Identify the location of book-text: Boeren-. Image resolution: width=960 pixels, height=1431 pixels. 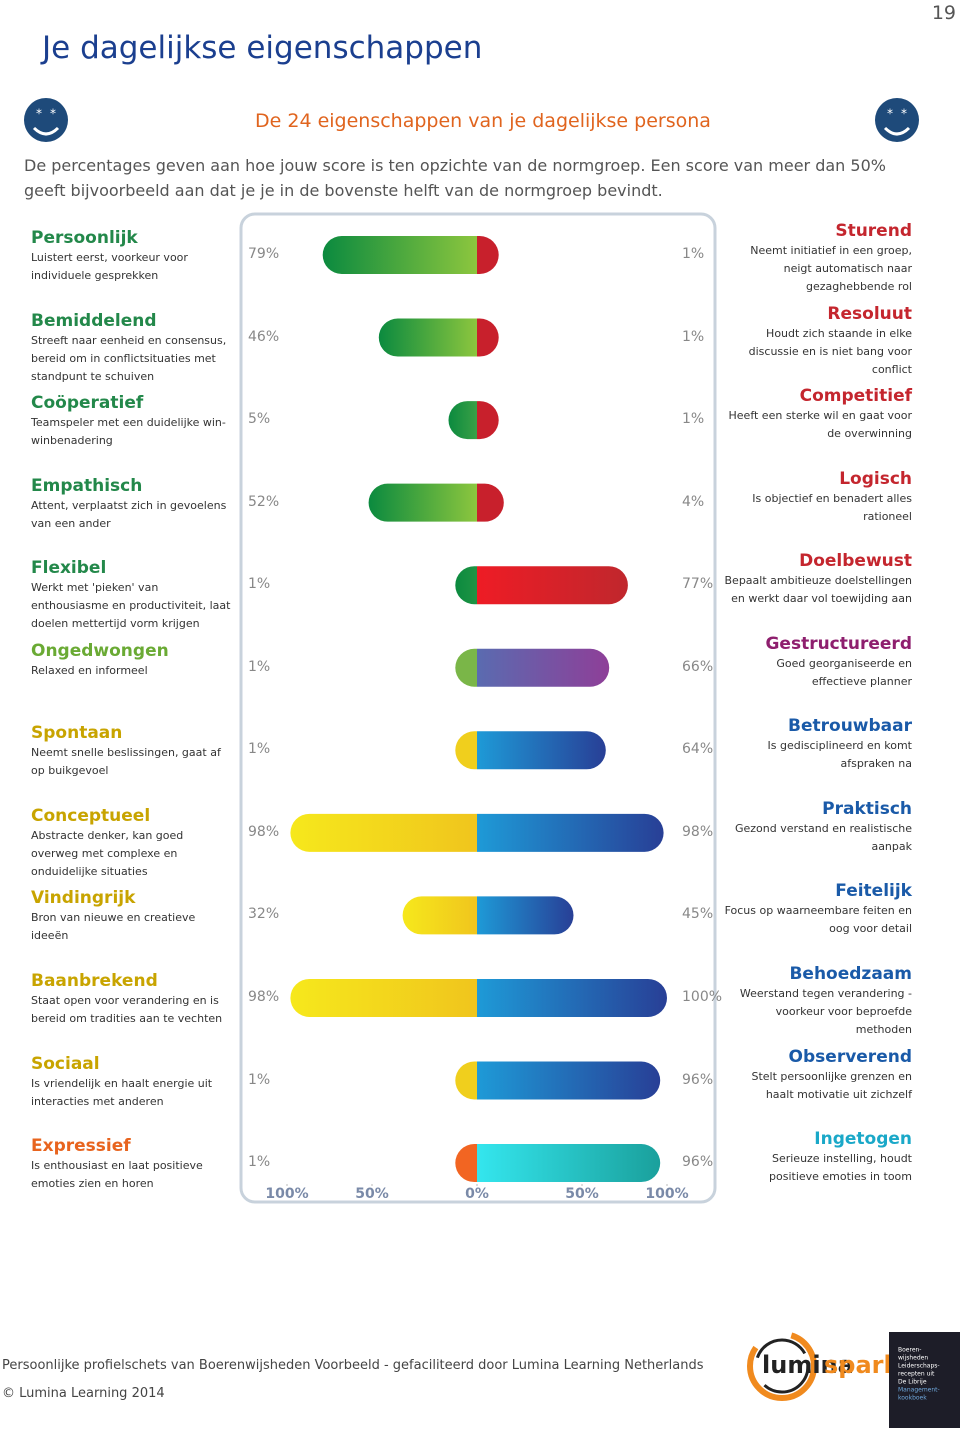
(909, 1350).